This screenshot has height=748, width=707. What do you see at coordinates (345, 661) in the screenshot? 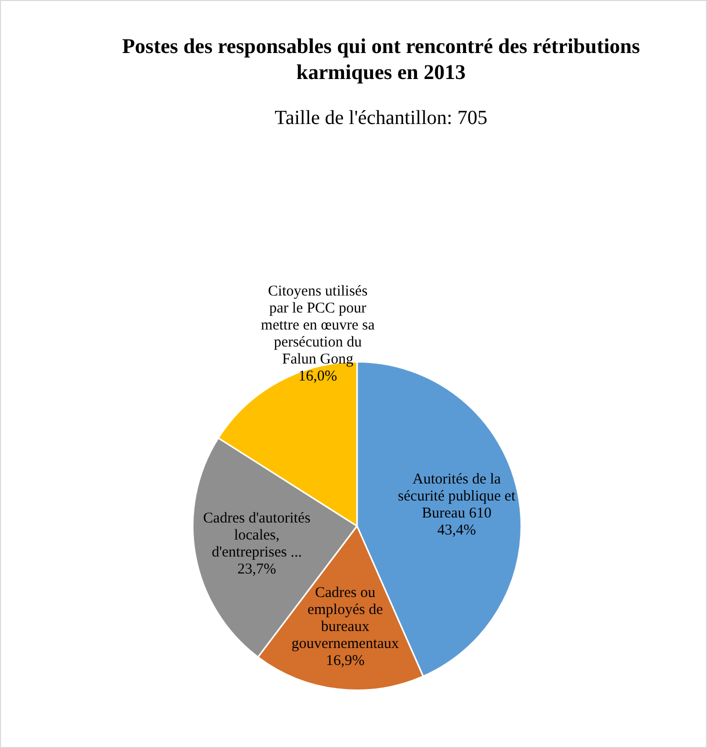
I see `data-label: 16,9%` at bounding box center [345, 661].